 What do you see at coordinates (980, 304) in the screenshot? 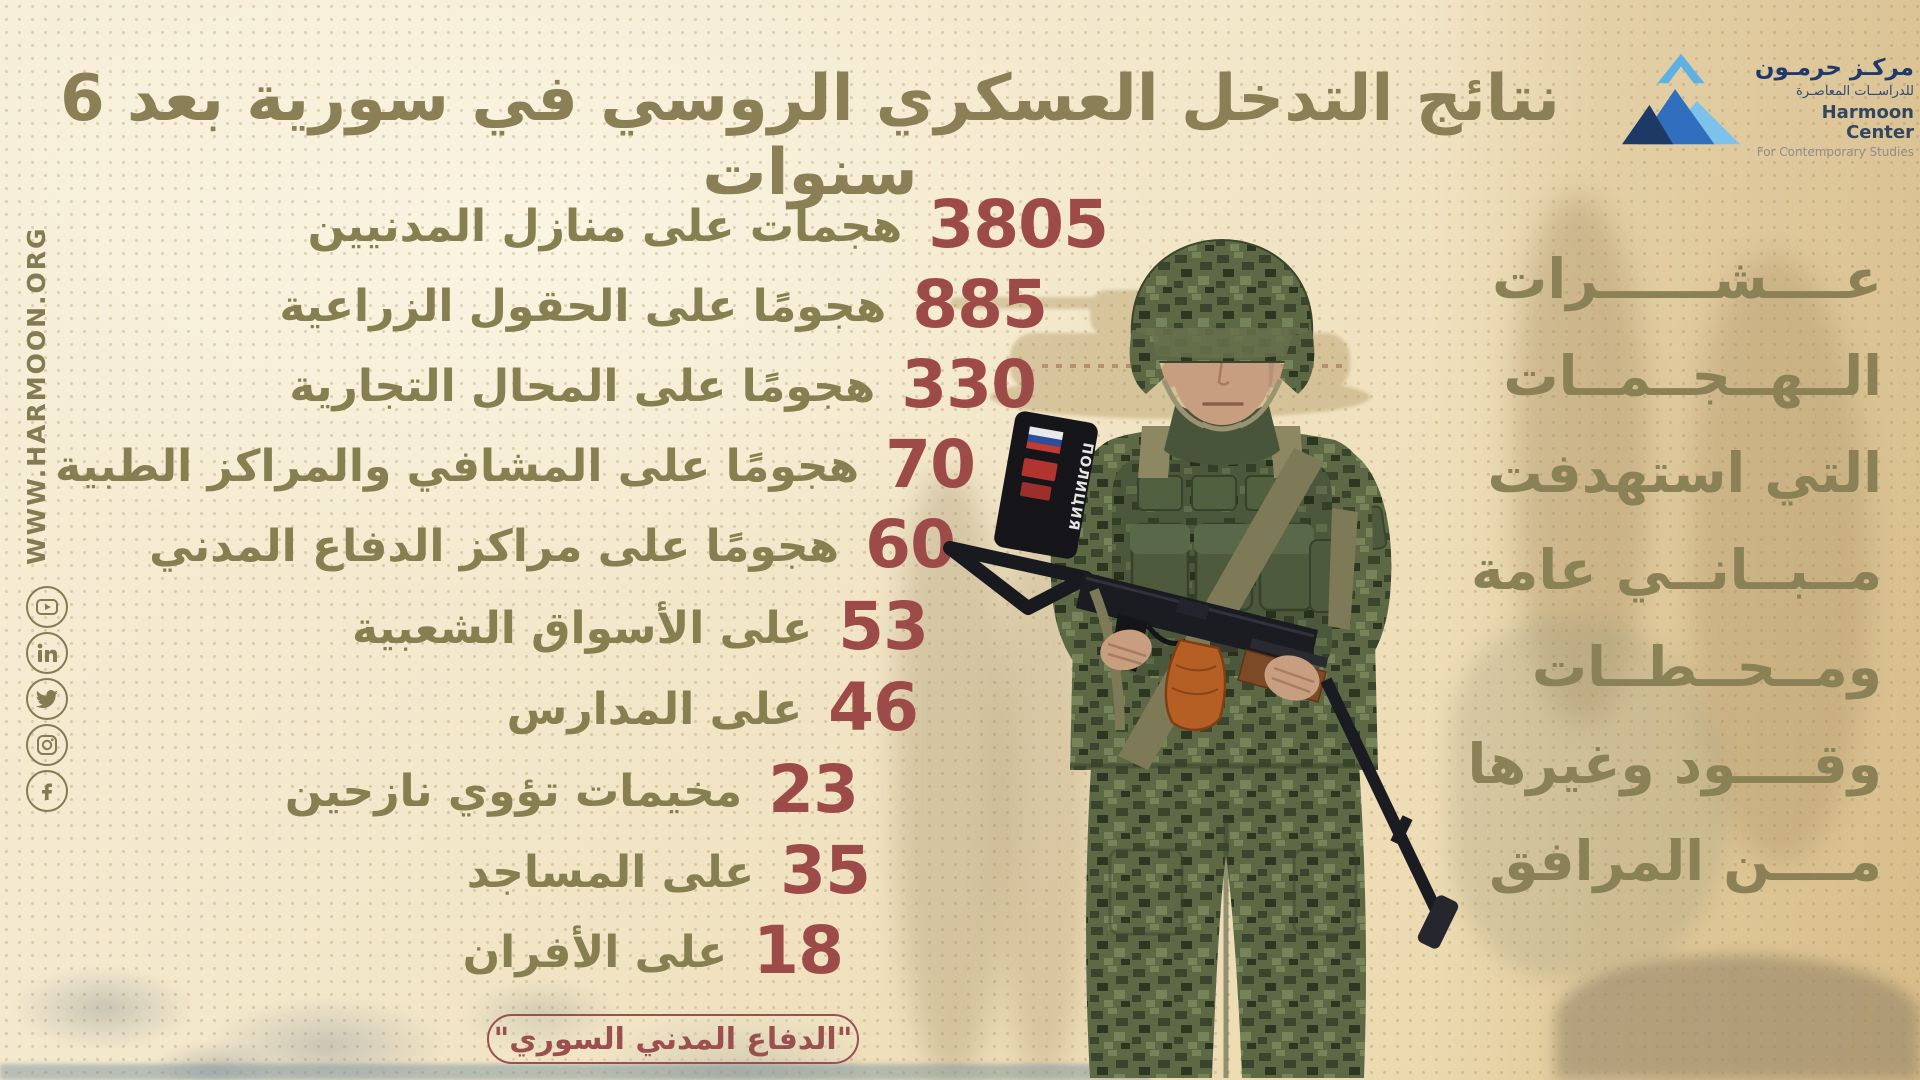
I see `stat-value: 885` at bounding box center [980, 304].